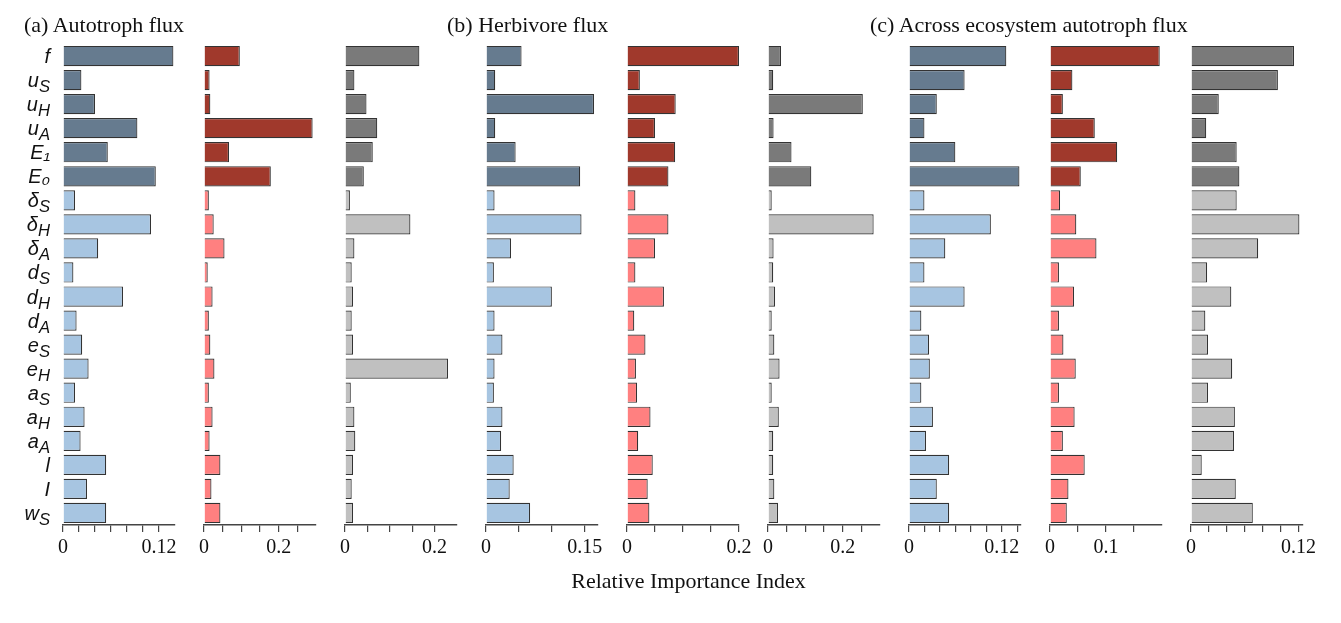  Describe the element at coordinates (528, 25) in the screenshot. I see `chart-title: (b) Herbivore flux` at that location.